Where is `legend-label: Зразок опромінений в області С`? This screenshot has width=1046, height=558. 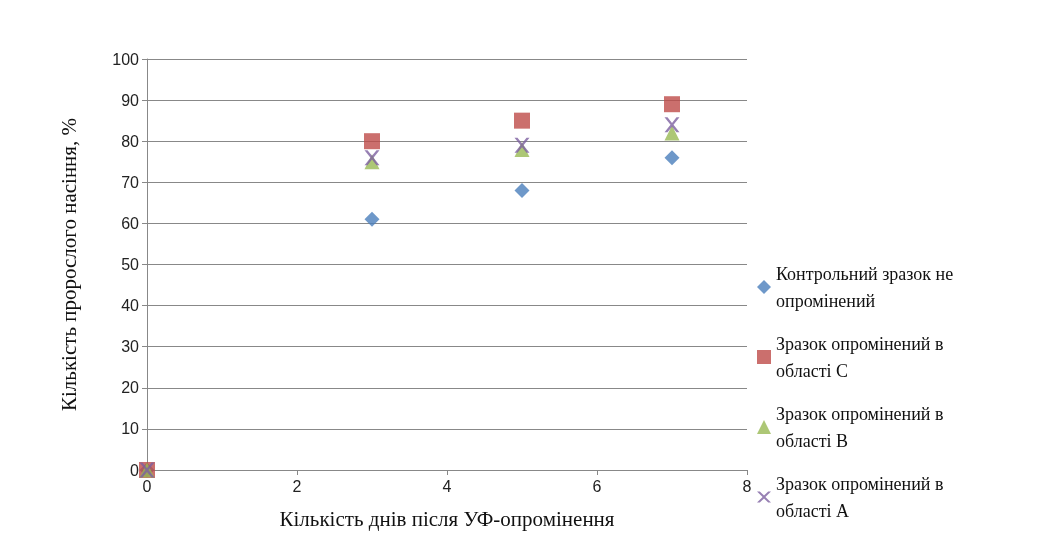 legend-label: Зразок опромінений в області С is located at coordinates (860, 357).